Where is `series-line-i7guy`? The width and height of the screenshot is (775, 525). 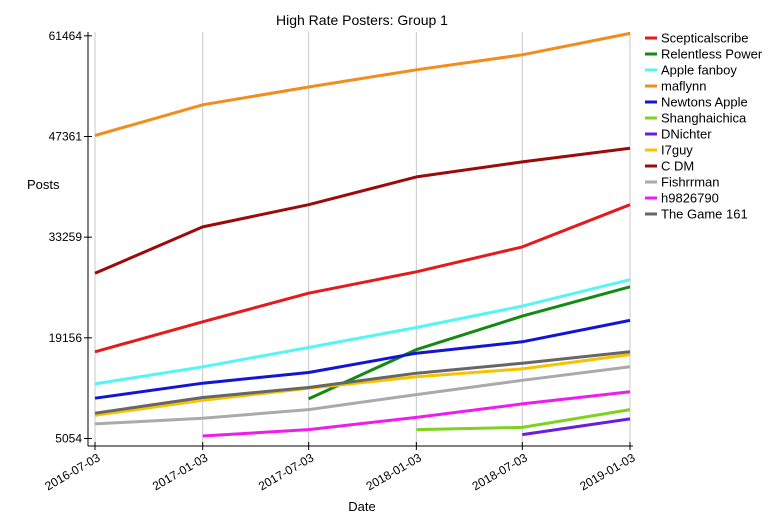 series-line-i7guy is located at coordinates (362, 385).